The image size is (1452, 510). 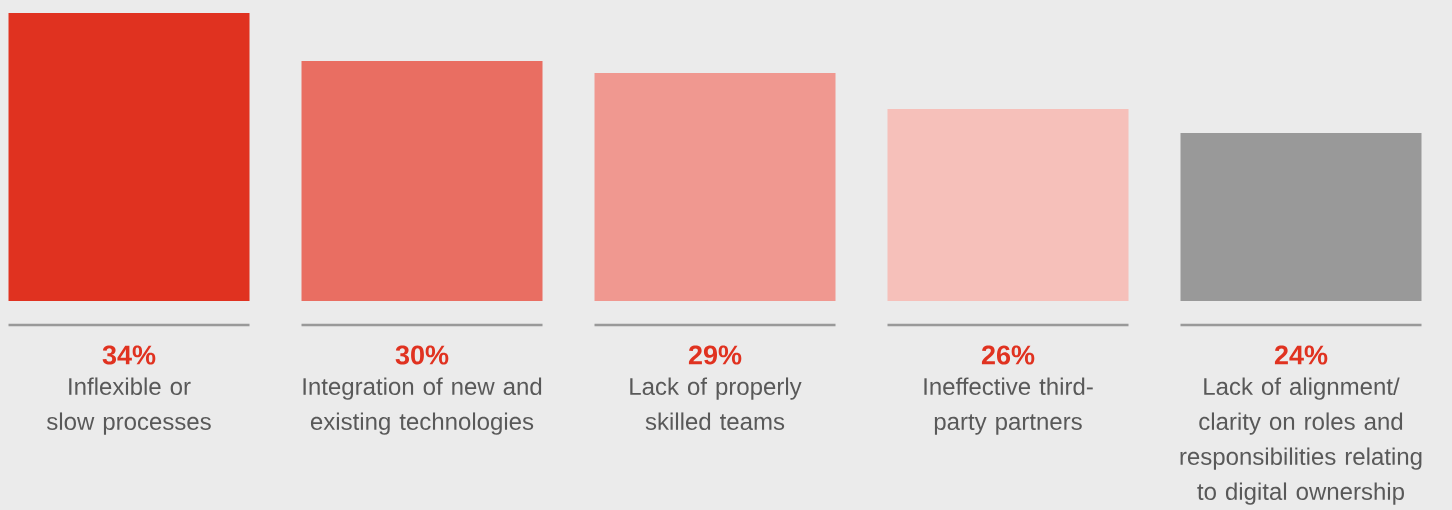 What do you see at coordinates (1301, 355) in the screenshot?
I see `data-label: 24%` at bounding box center [1301, 355].